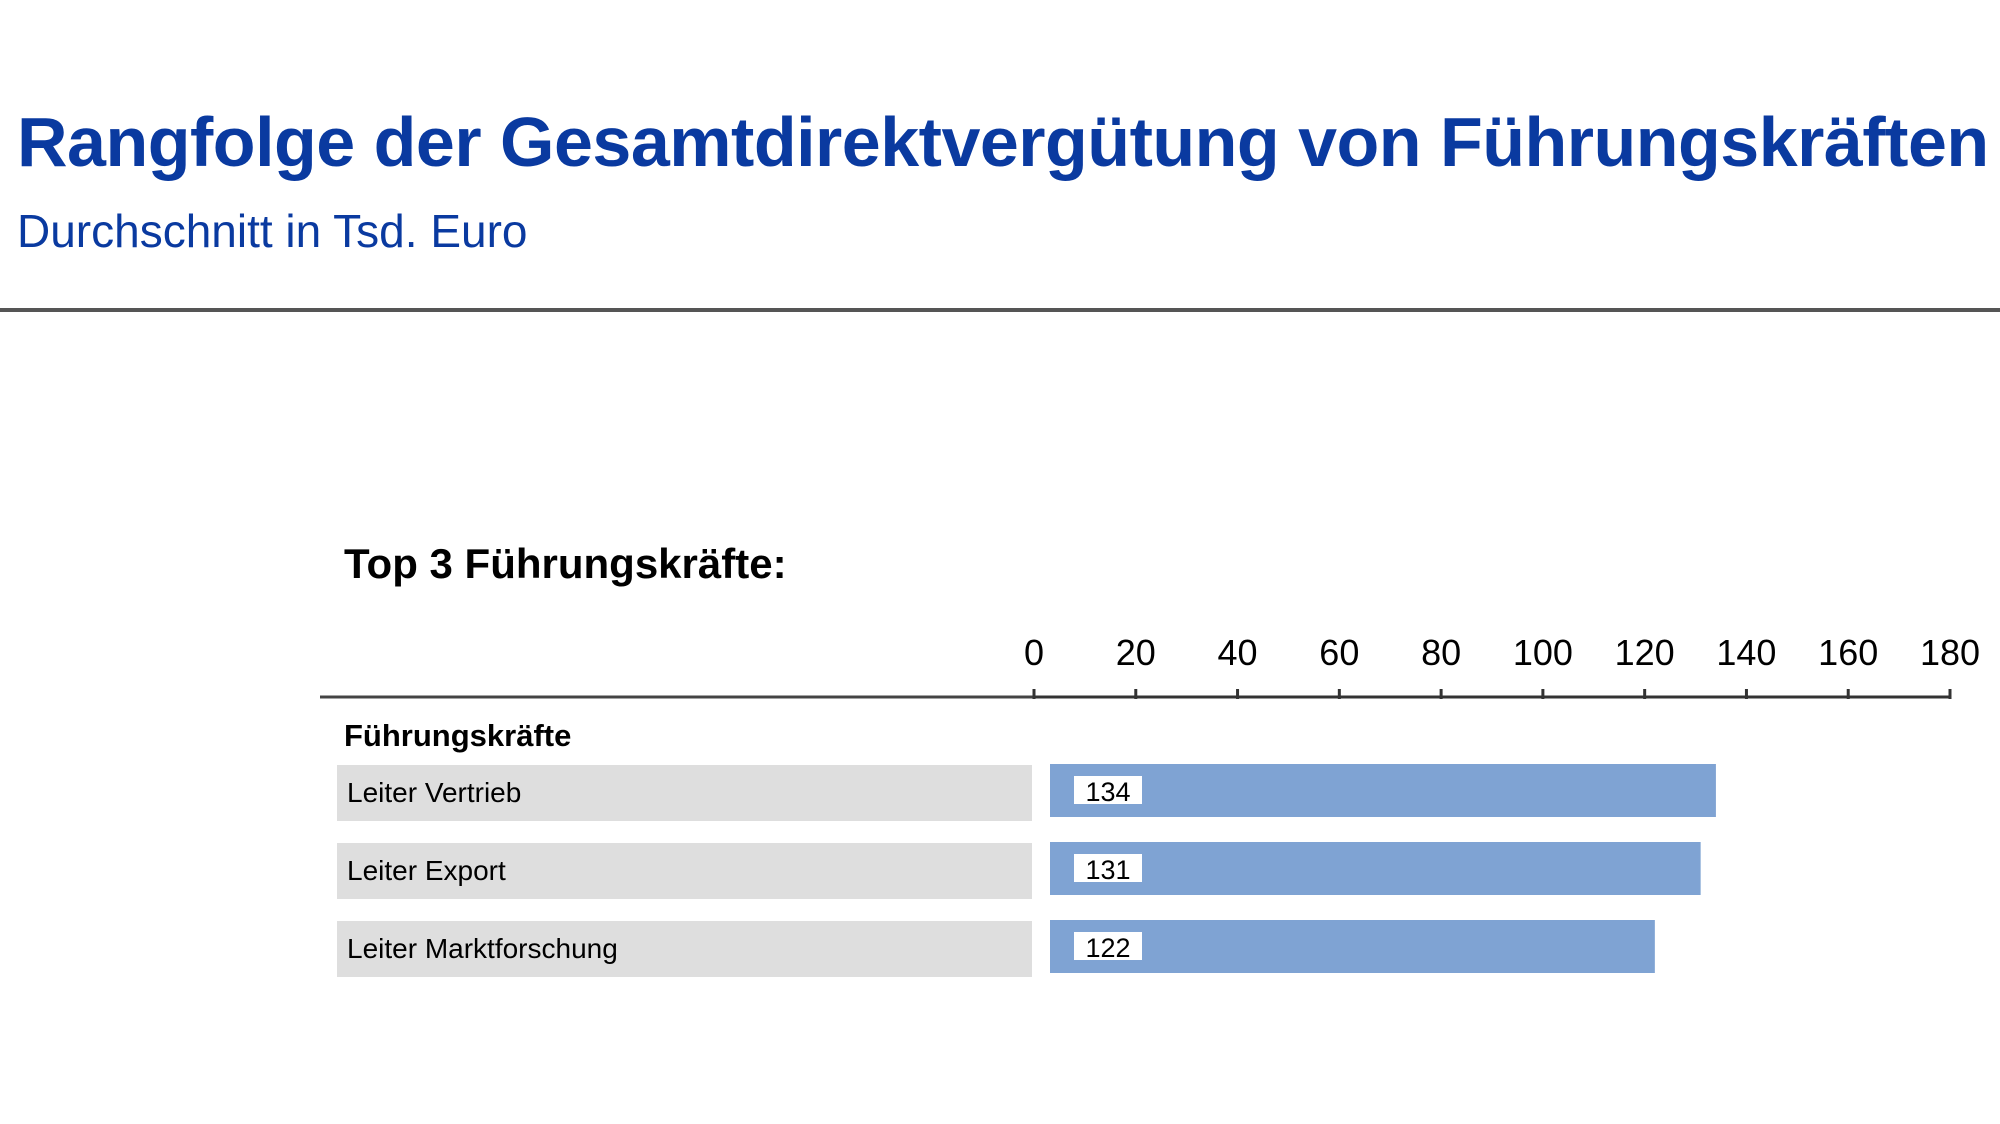 This screenshot has height=1124, width=2000. Describe the element at coordinates (1136, 652) in the screenshot. I see `x-tick-label: 20` at that location.